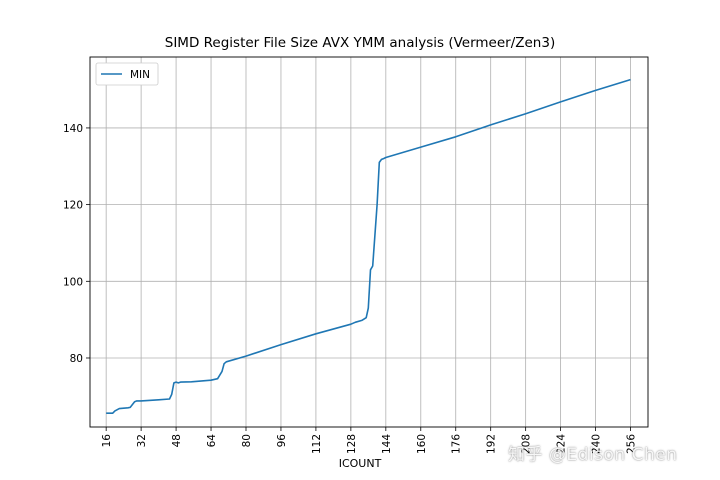  I want to click on legend: MIN, so click(127, 74).